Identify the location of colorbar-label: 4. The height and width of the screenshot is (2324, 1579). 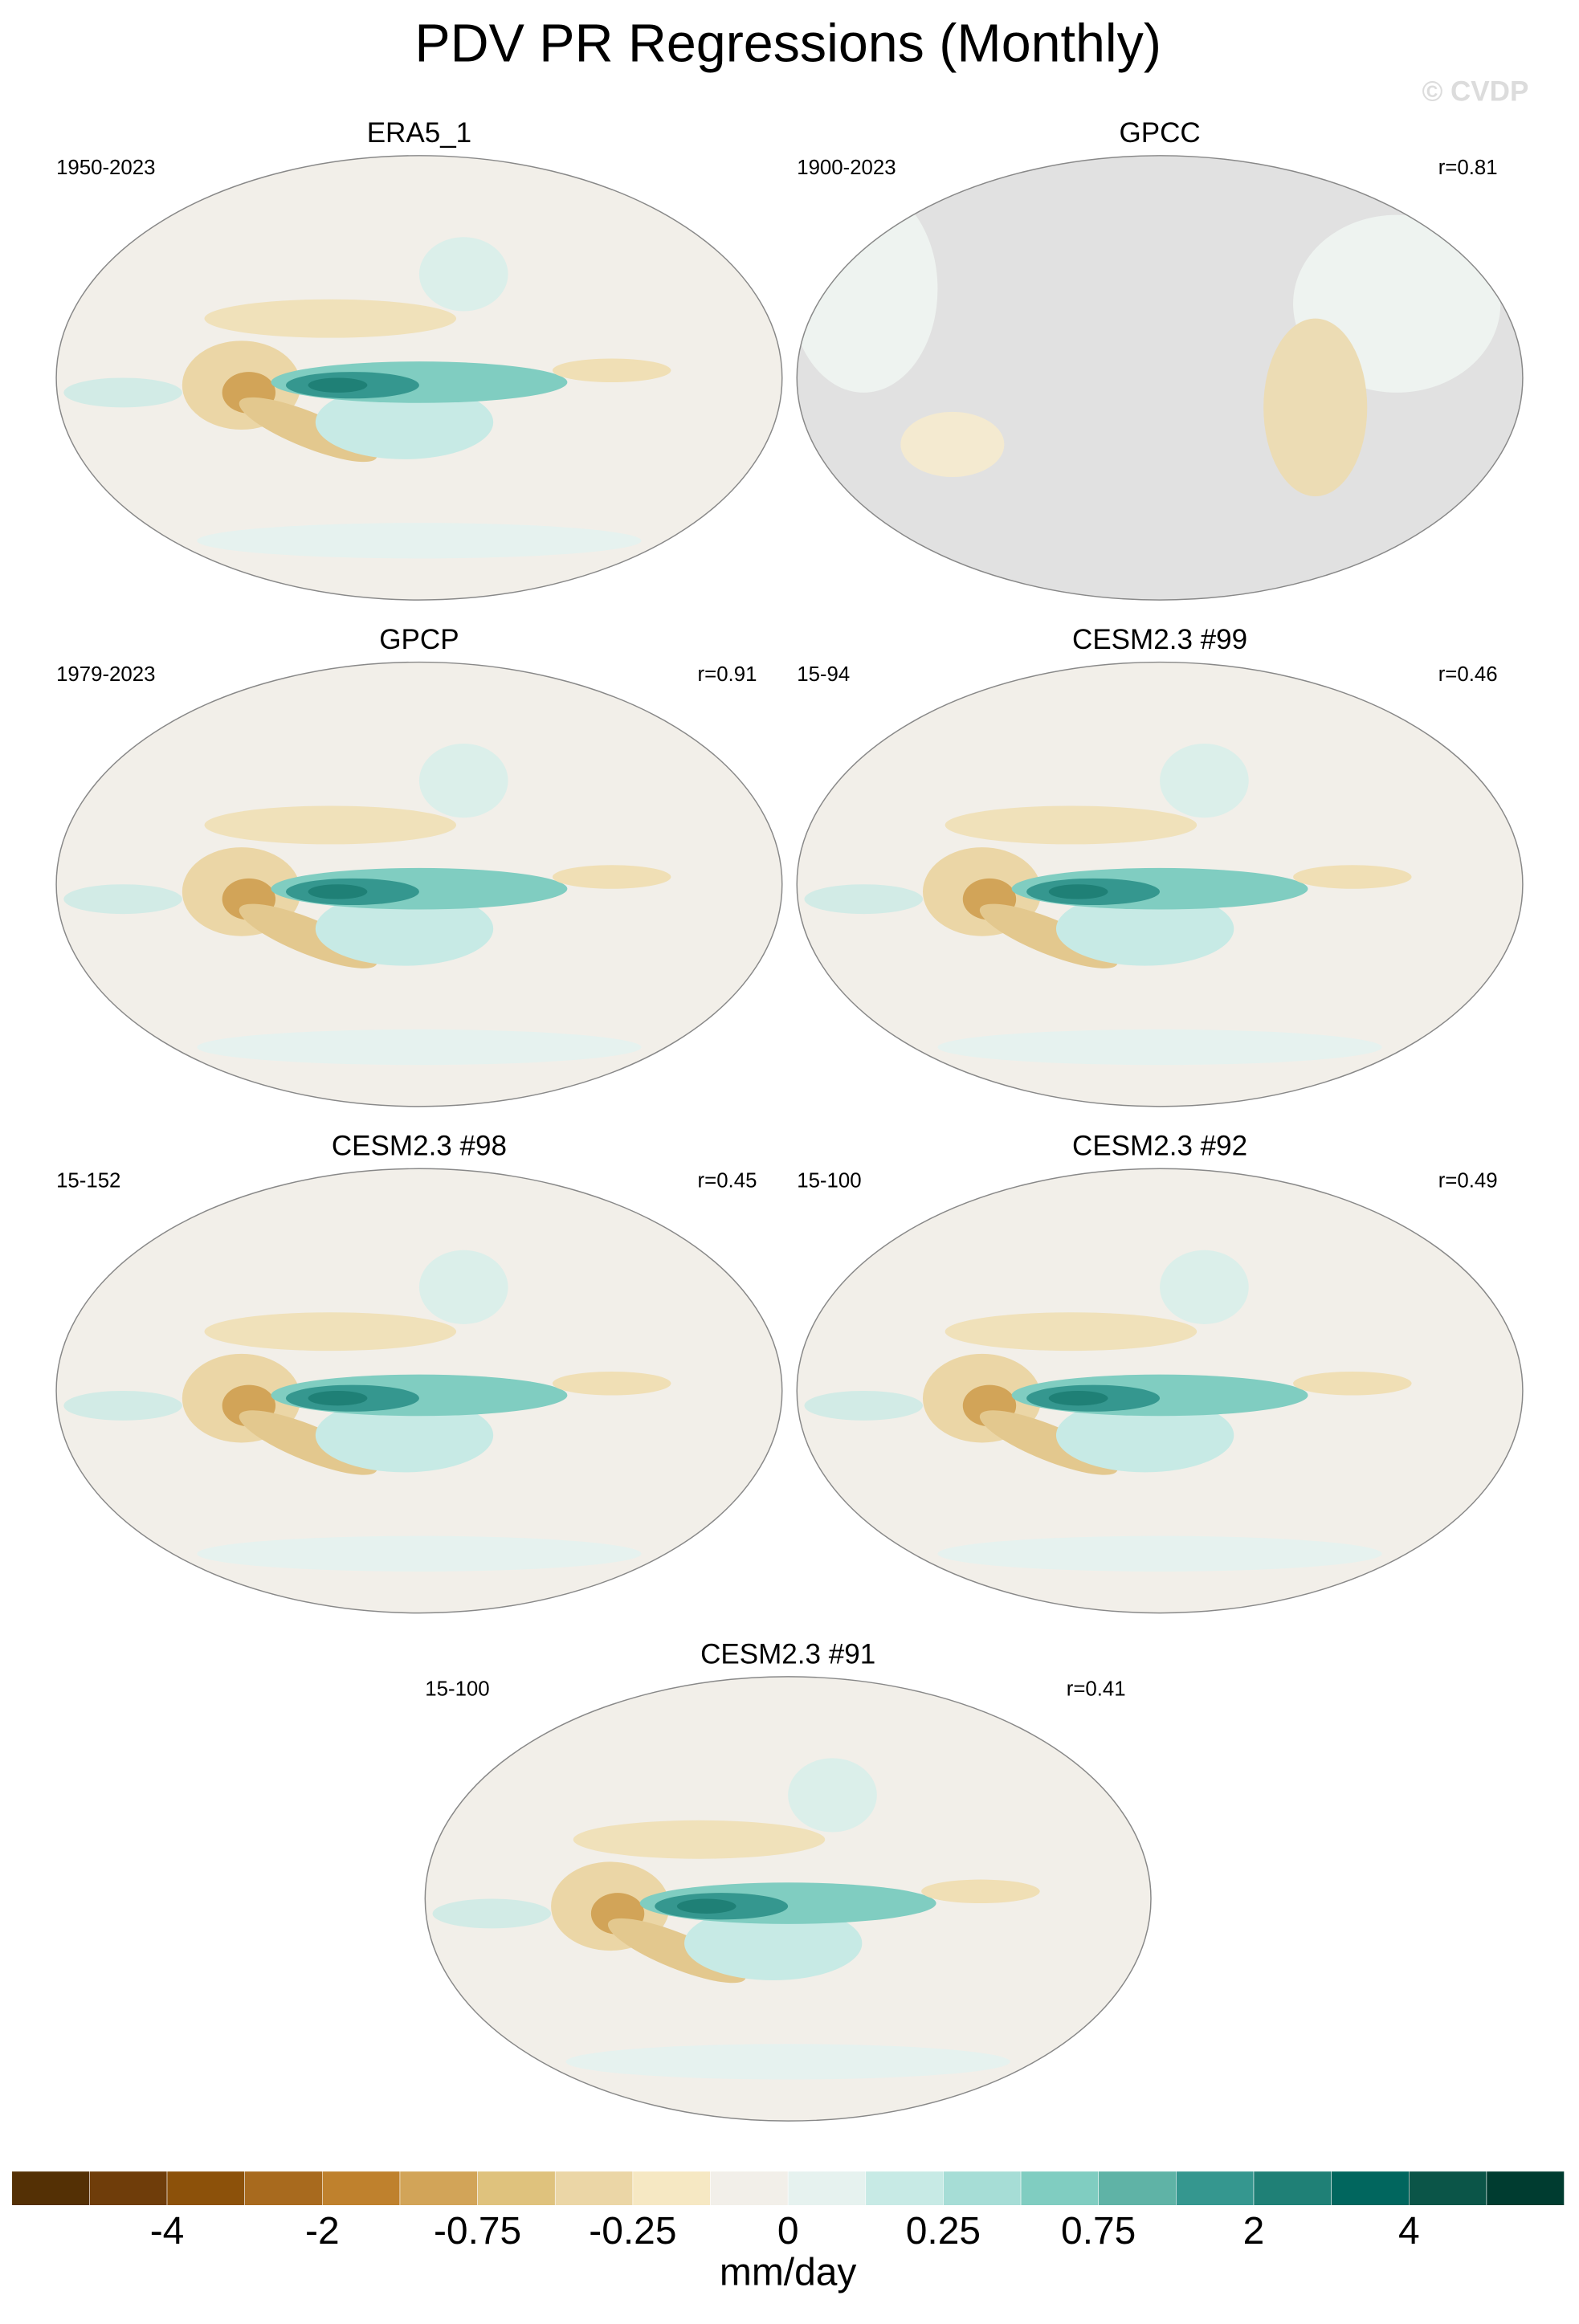
(1409, 2231).